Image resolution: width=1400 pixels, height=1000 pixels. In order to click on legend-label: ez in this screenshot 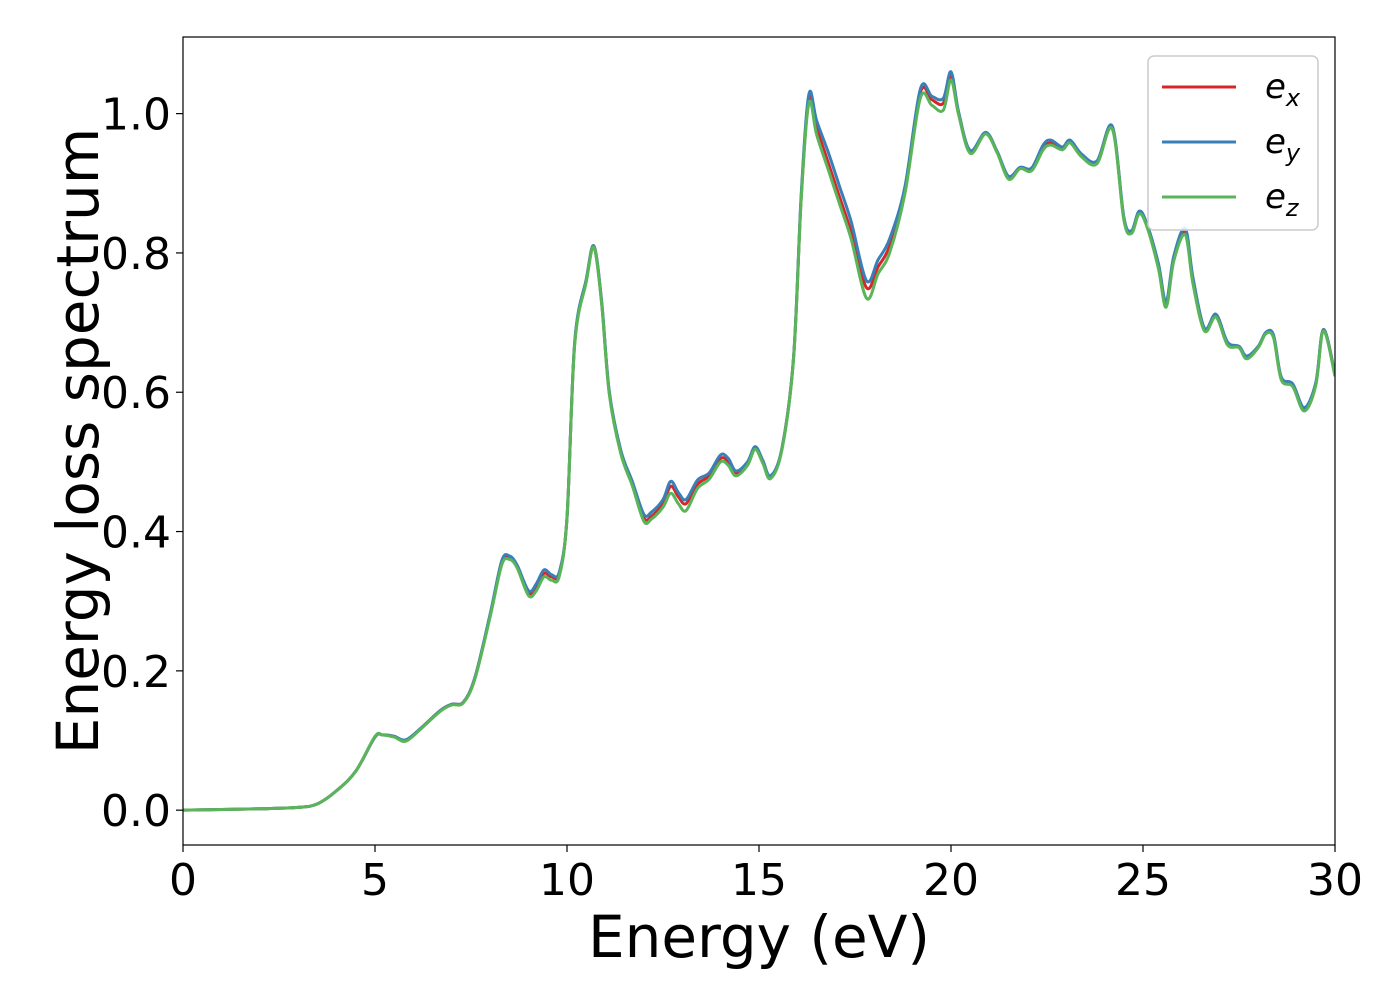, I will do `click(1282, 199)`.